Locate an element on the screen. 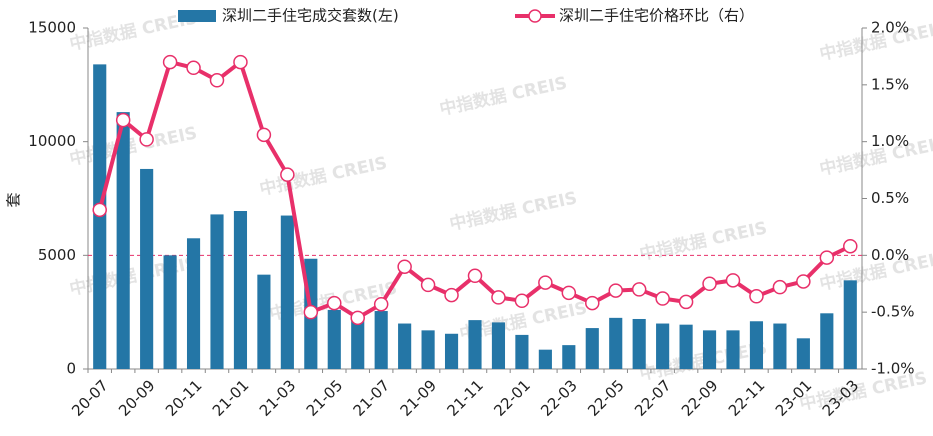  y2-tick-label: 0.0% is located at coordinates (890, 255).